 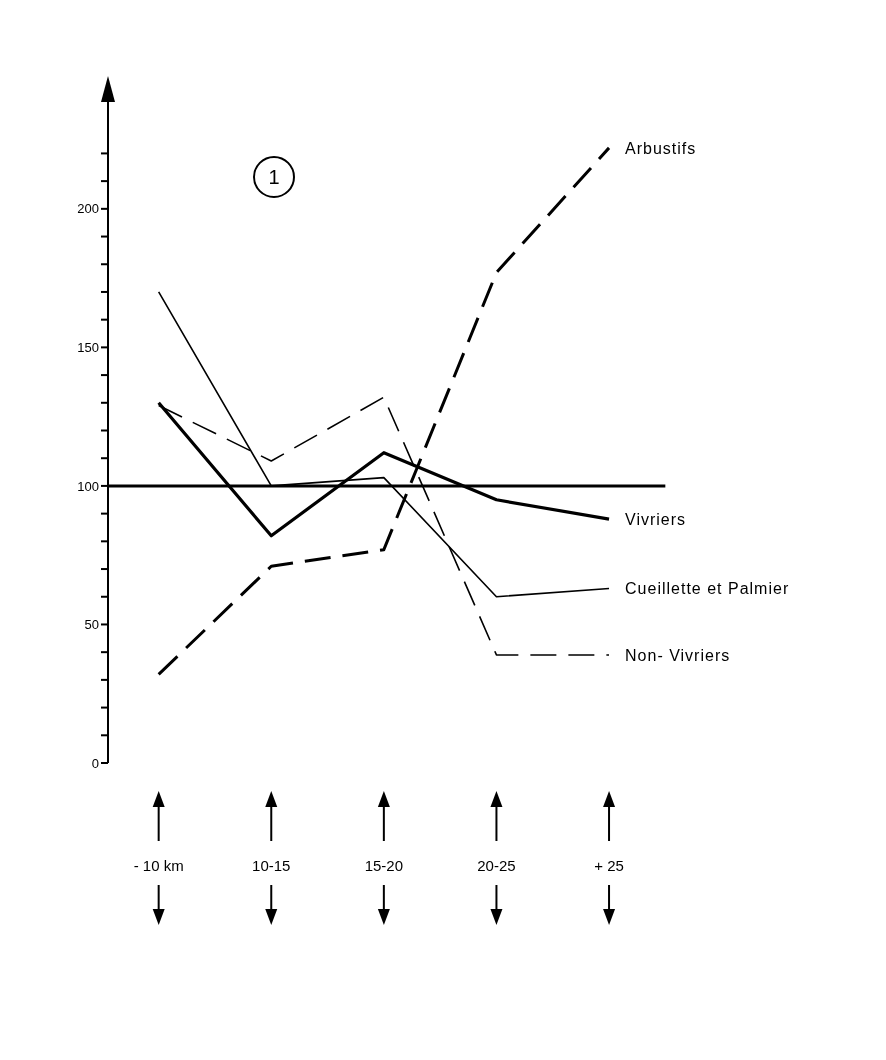 What do you see at coordinates (609, 865) in the screenshot?
I see `x-tick-label: + 25` at bounding box center [609, 865].